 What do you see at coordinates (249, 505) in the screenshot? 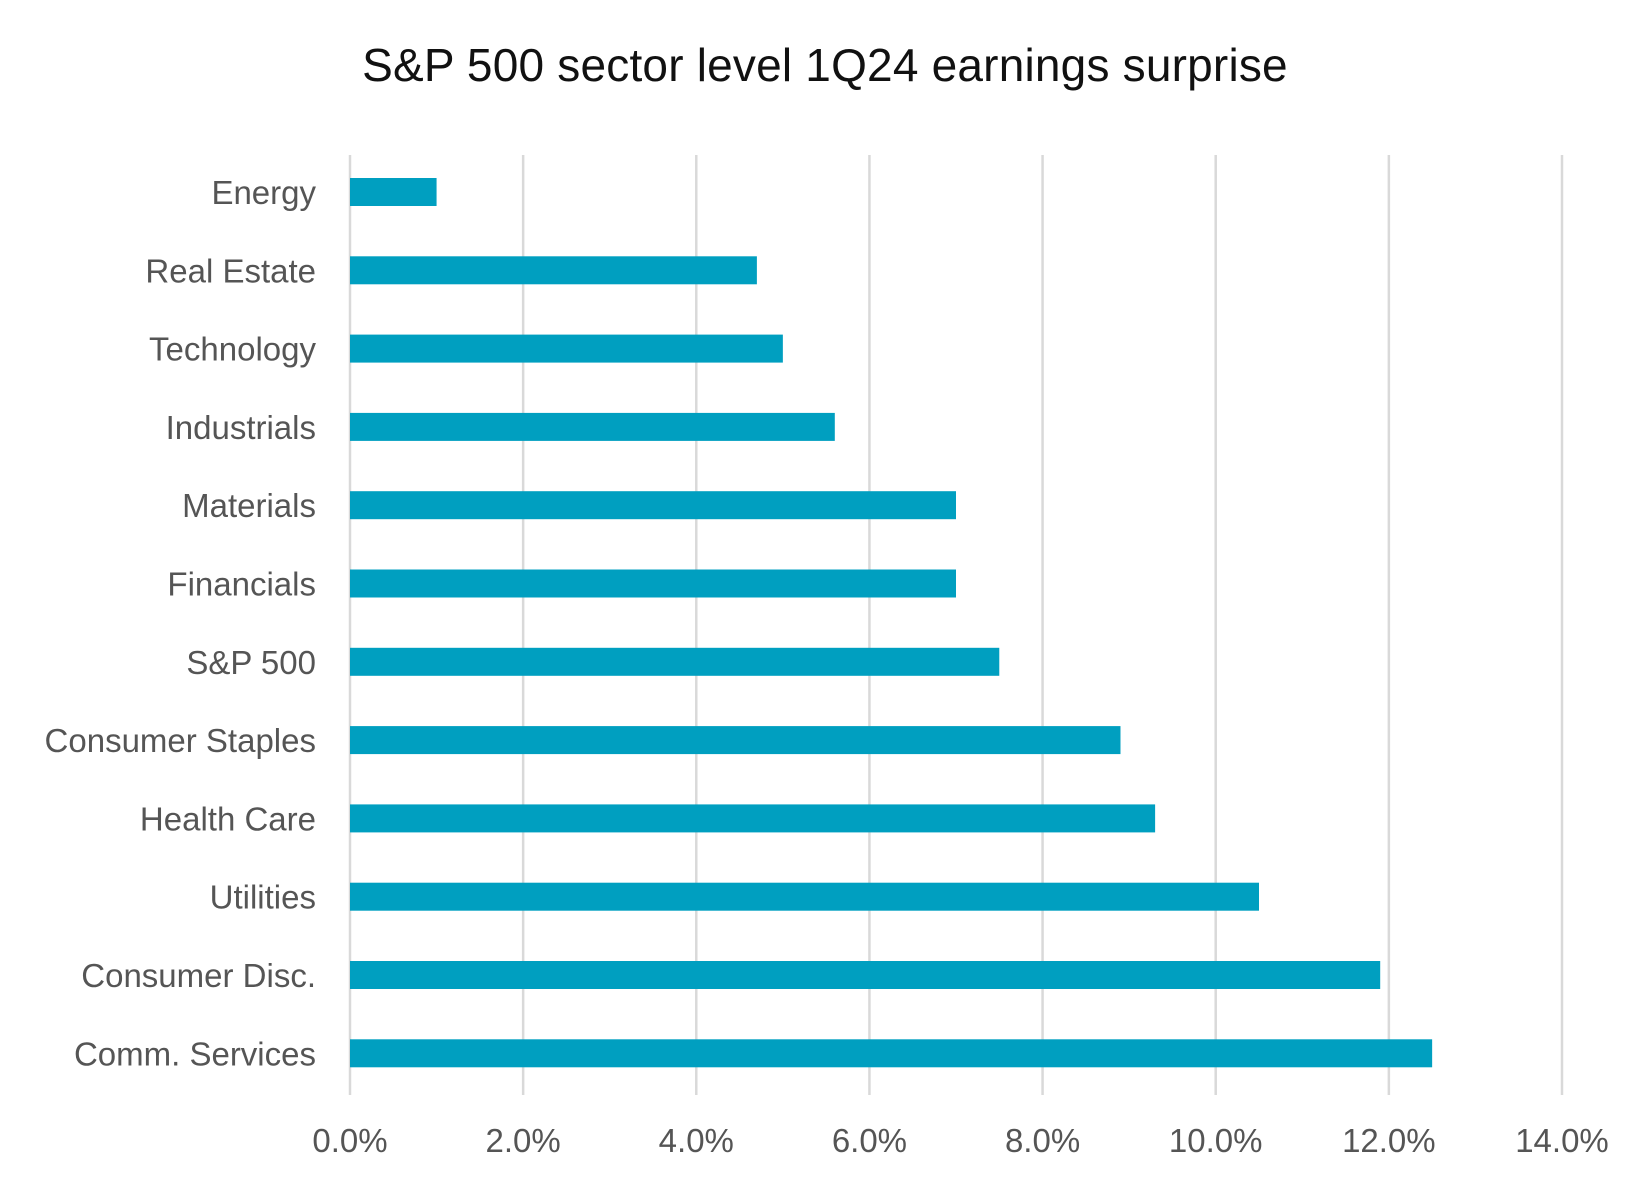
I see `category-label: Materials` at bounding box center [249, 505].